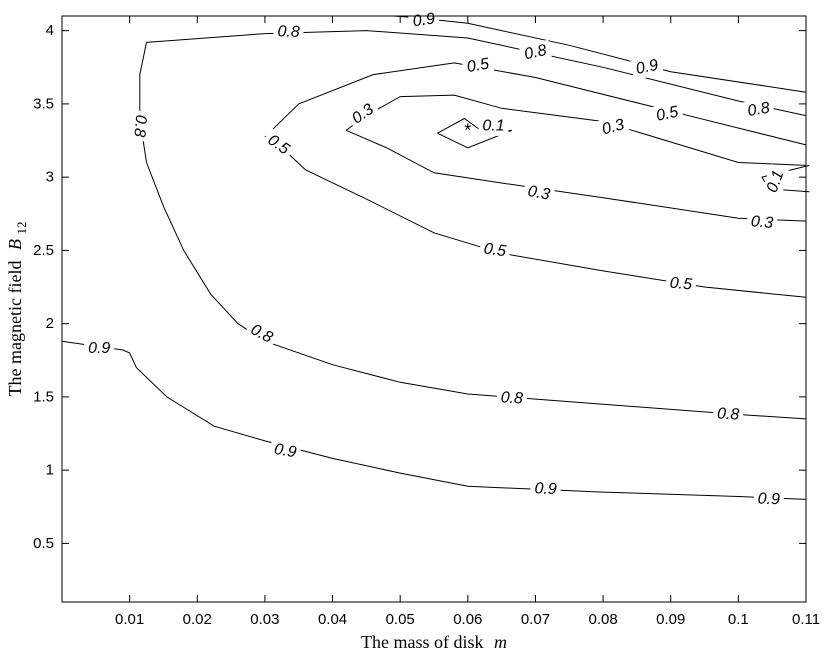  What do you see at coordinates (43, 250) in the screenshot?
I see `y-tick-label: 2.5` at bounding box center [43, 250].